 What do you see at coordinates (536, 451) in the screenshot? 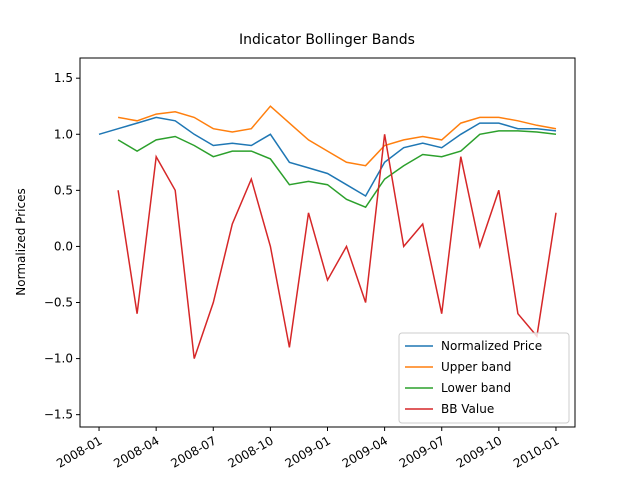
I see `x-tick-label: 2010-01` at bounding box center [536, 451].